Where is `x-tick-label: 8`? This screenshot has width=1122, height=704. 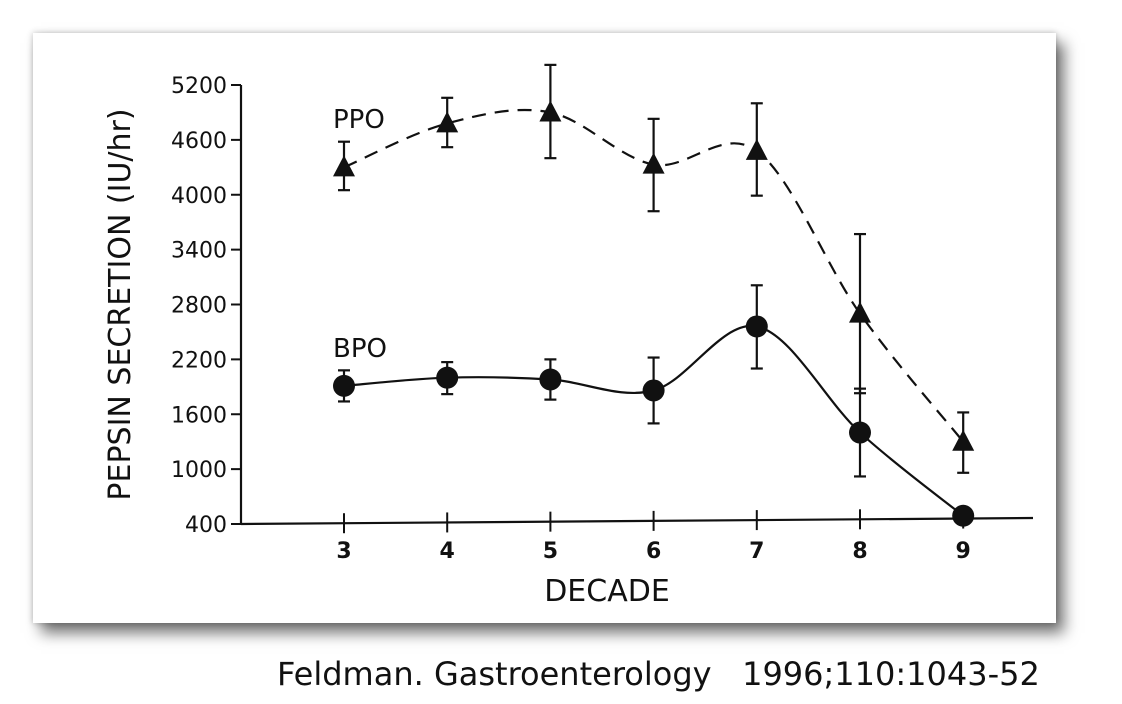
x-tick-label: 8 is located at coordinates (859, 551).